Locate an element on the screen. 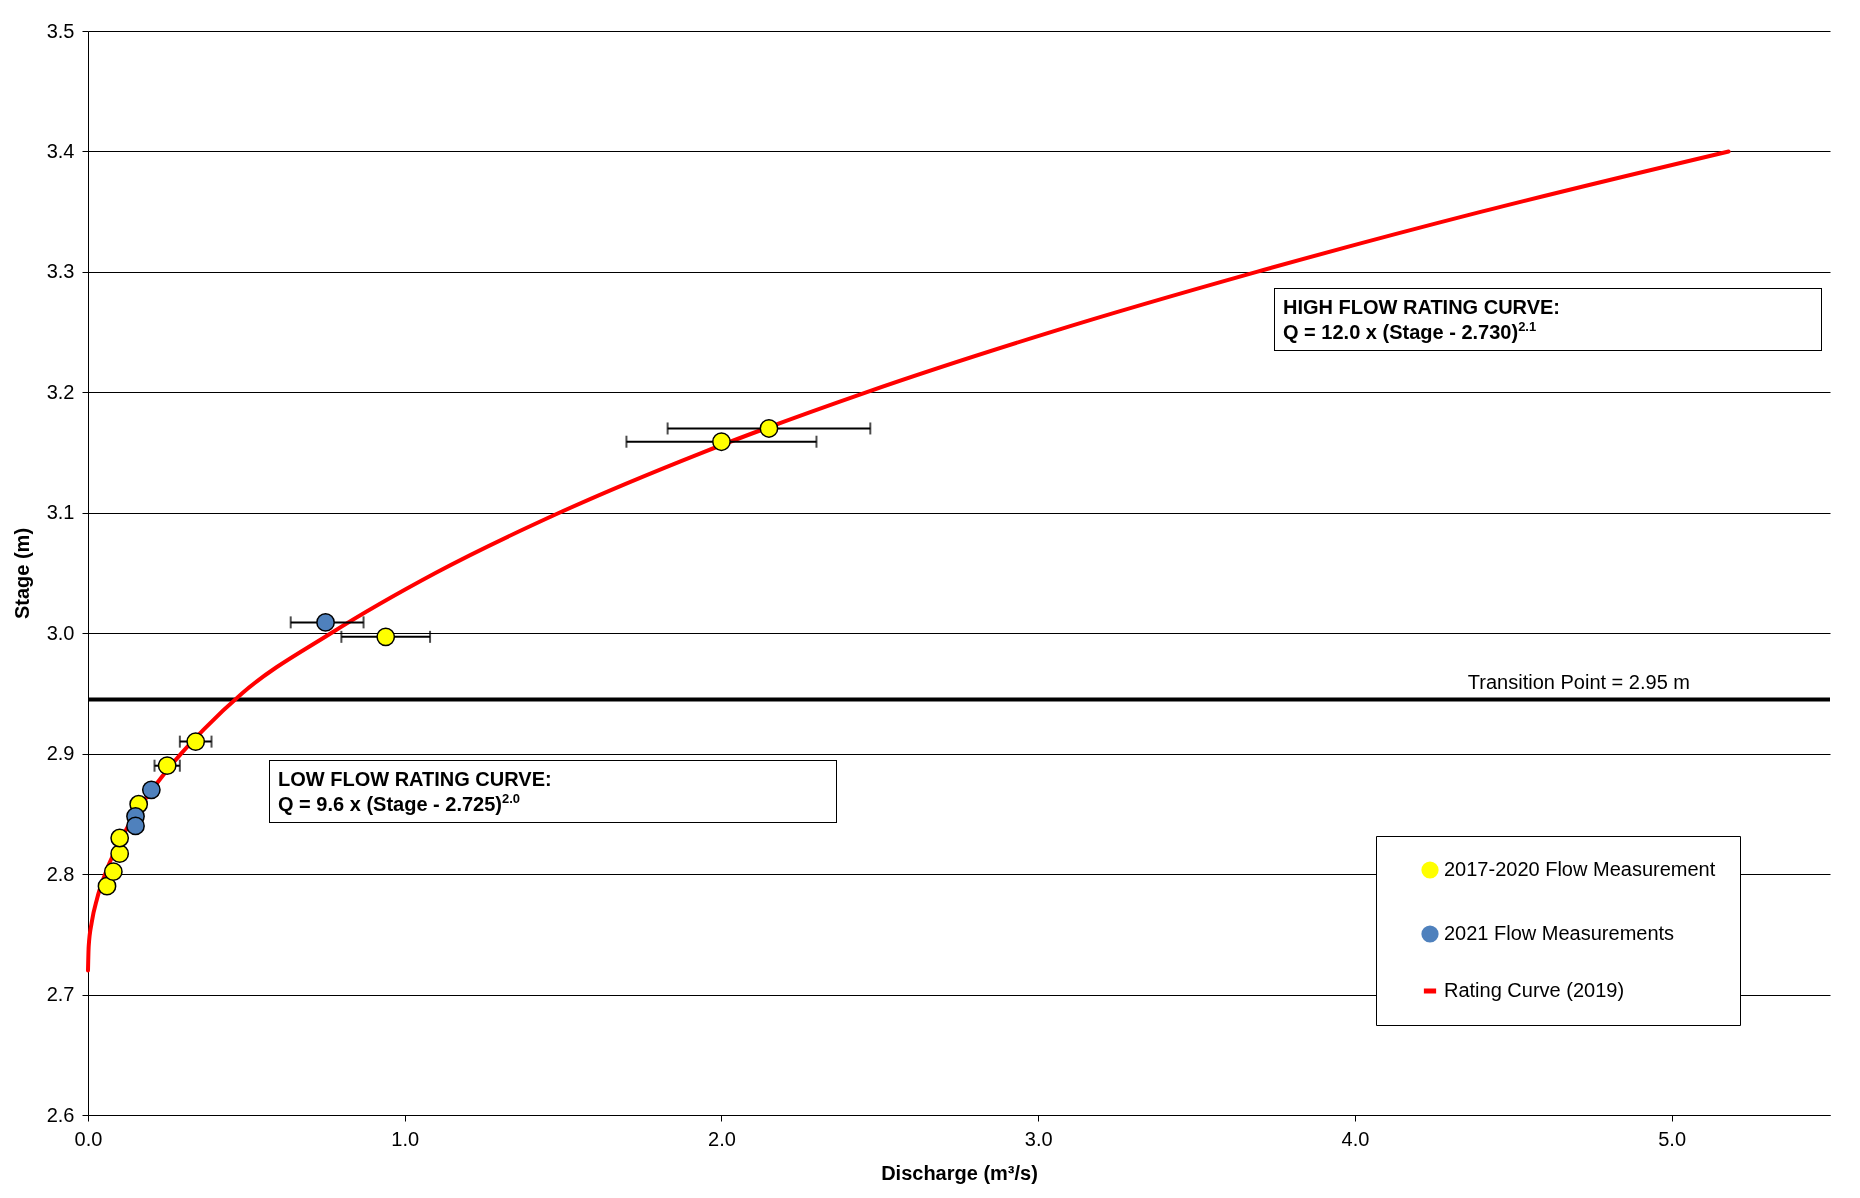 The width and height of the screenshot is (1860, 1198). x-tick-label: 1.0 is located at coordinates (405, 1138).